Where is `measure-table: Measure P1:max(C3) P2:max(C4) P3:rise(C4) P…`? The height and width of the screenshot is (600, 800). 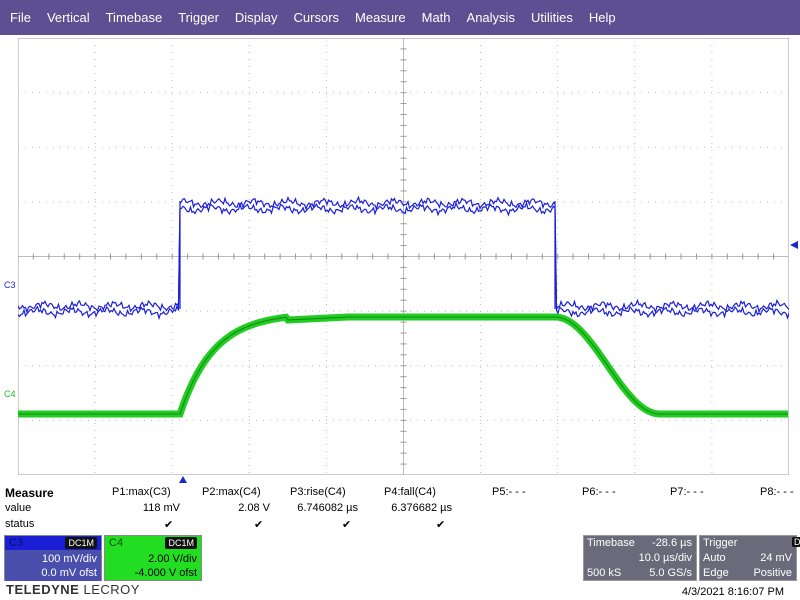 measure-table: Measure P1:max(C3) P2:max(C4) P3:rise(C4) P… is located at coordinates (400, 510).